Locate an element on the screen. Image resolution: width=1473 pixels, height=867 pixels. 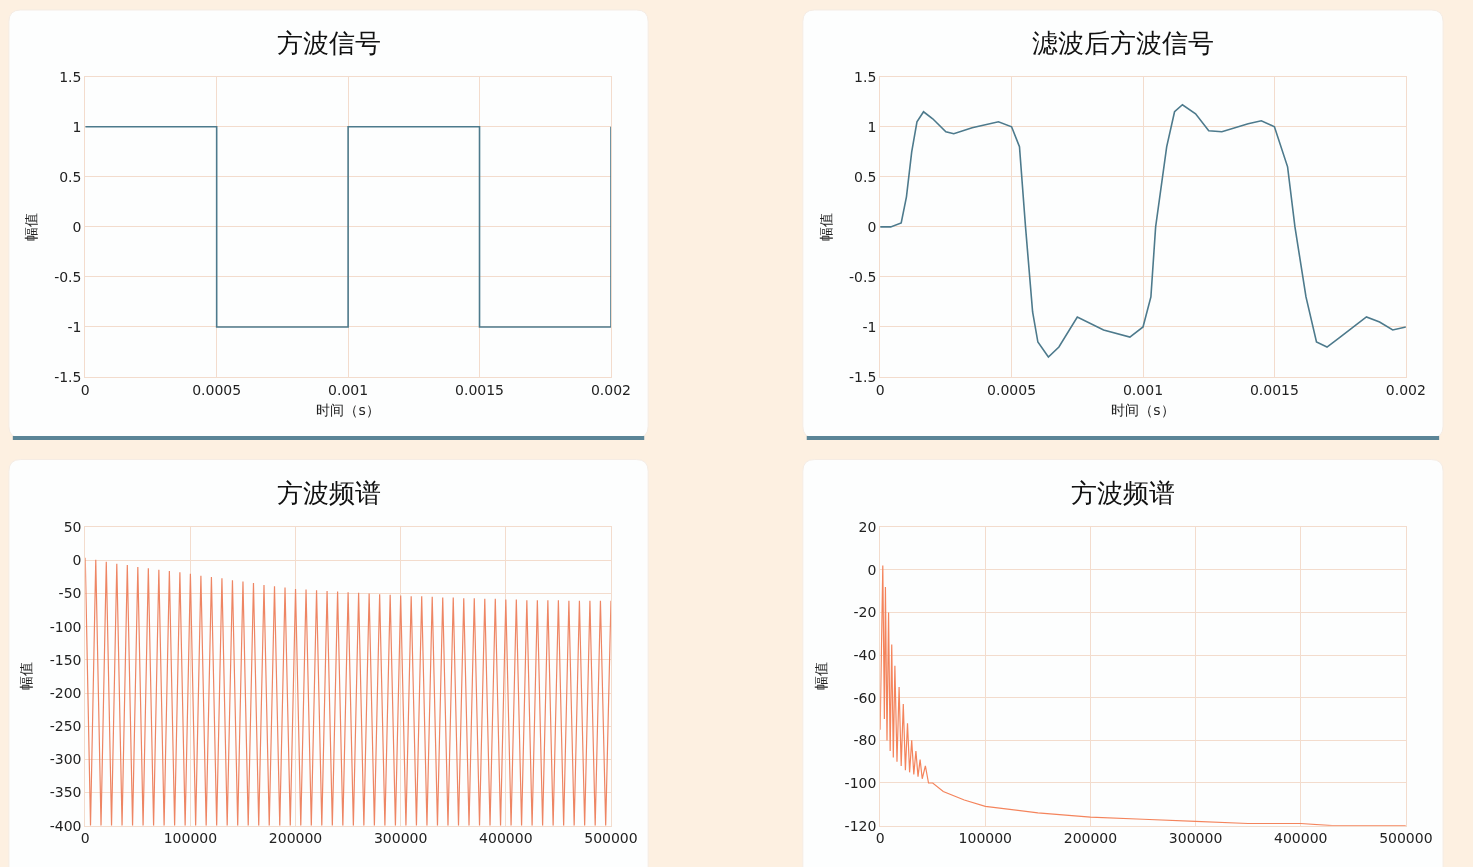
y-tick-label: -200 is located at coordinates (65, 692).